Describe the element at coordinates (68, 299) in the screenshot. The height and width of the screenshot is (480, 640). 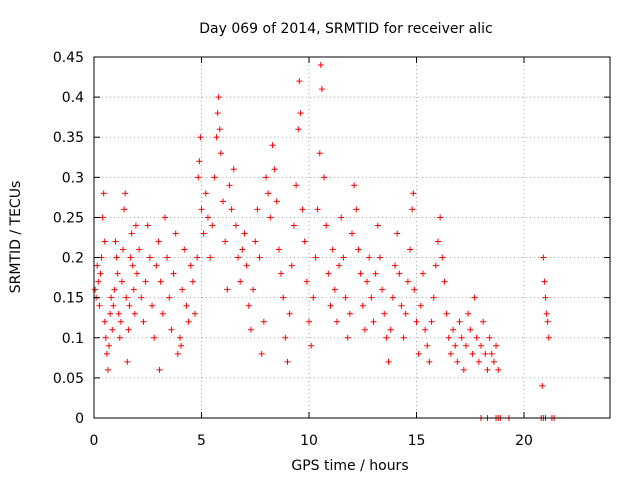
I see `y-tick-label: 0.15` at that location.